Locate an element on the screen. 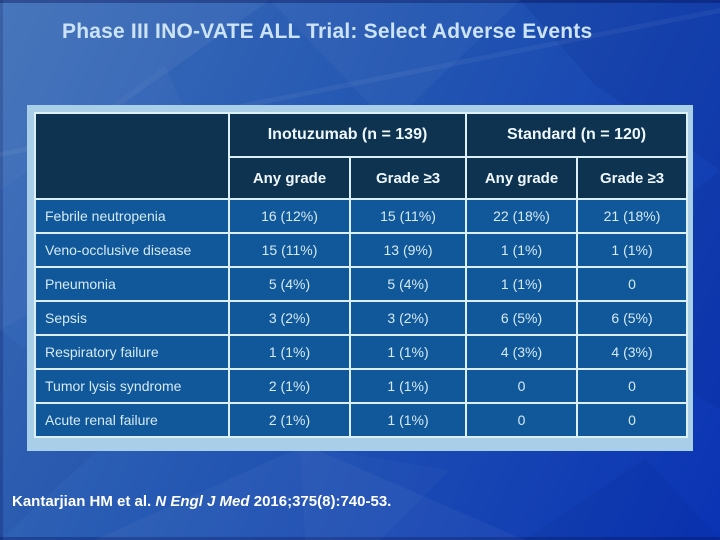 Image resolution: width=720 pixels, height=540 pixels. citation-authors: Kantarjian HM et al. is located at coordinates (84, 501).